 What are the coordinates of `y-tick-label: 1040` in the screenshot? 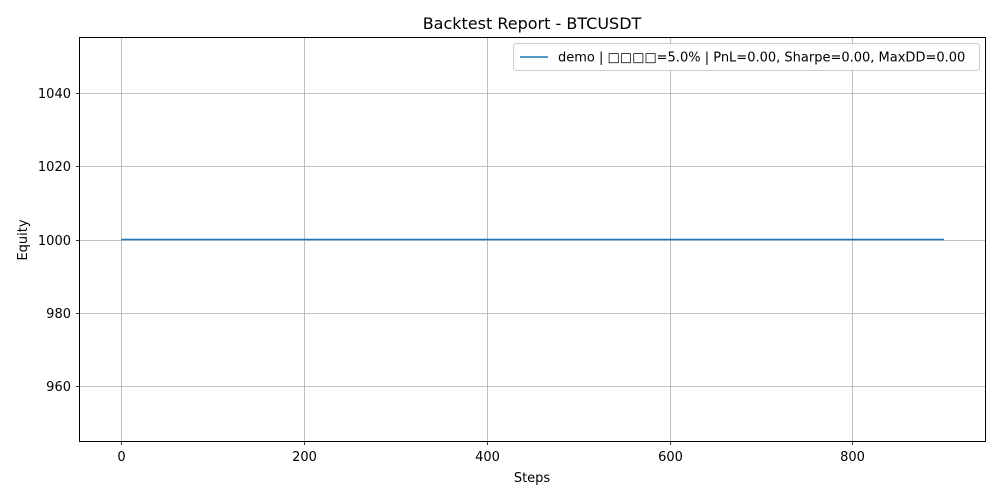 It's located at (54, 94).